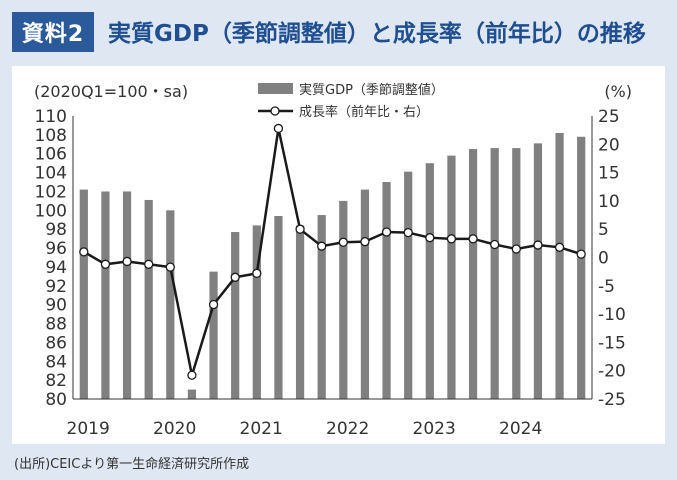 This screenshot has width=677, height=480. I want to click on y-left-tick-label: 92, so click(56, 287).